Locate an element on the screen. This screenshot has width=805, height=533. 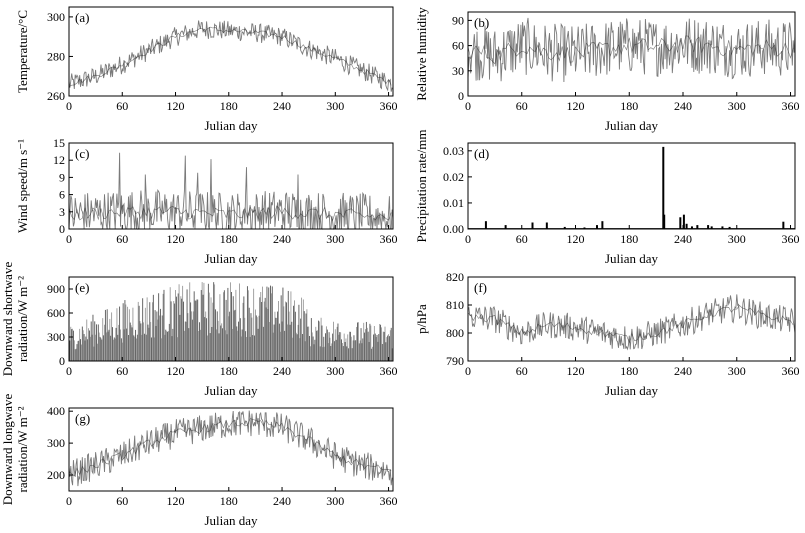
y-tick-label: 9 is located at coordinates (62, 177).